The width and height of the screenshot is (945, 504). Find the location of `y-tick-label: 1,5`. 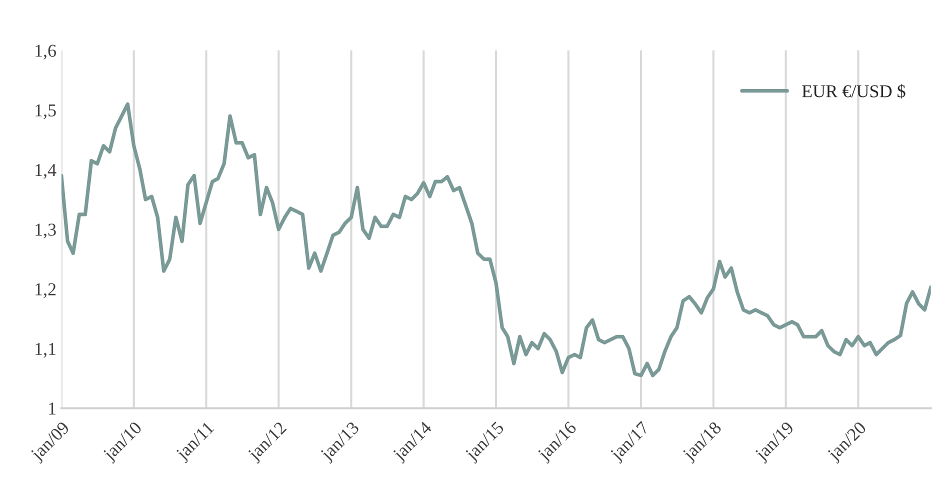

y-tick-label: 1,5 is located at coordinates (46, 112).